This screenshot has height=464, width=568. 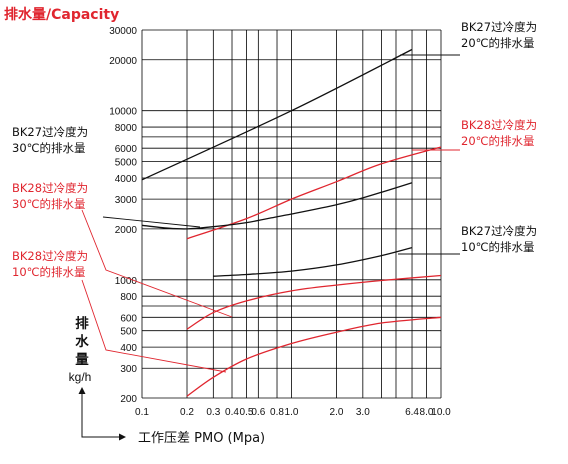 What do you see at coordinates (363, 412) in the screenshot?
I see `x-tick-label: 3.0` at bounding box center [363, 412].